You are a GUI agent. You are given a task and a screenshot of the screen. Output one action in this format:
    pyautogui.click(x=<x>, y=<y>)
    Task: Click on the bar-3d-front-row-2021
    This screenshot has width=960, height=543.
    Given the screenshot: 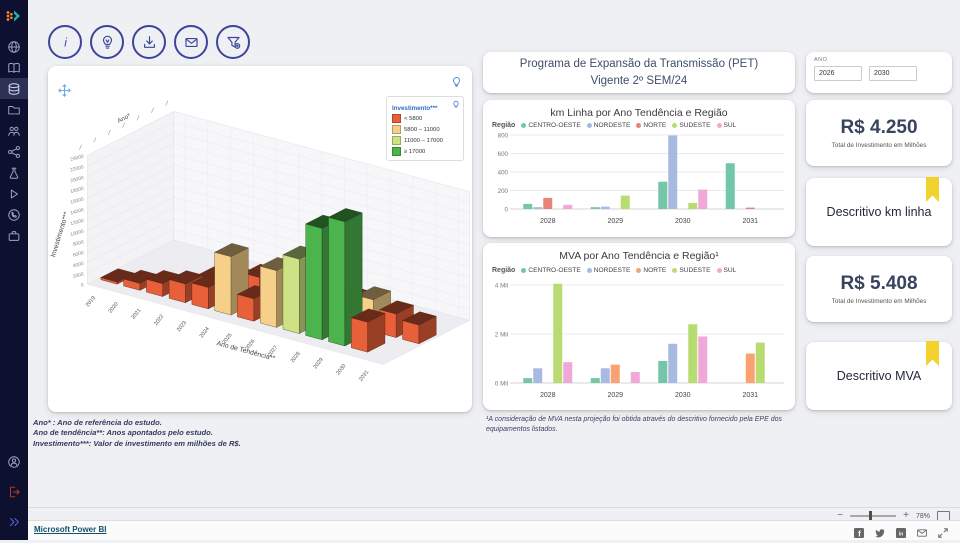 What is the action you would take?
    pyautogui.click(x=163, y=283)
    